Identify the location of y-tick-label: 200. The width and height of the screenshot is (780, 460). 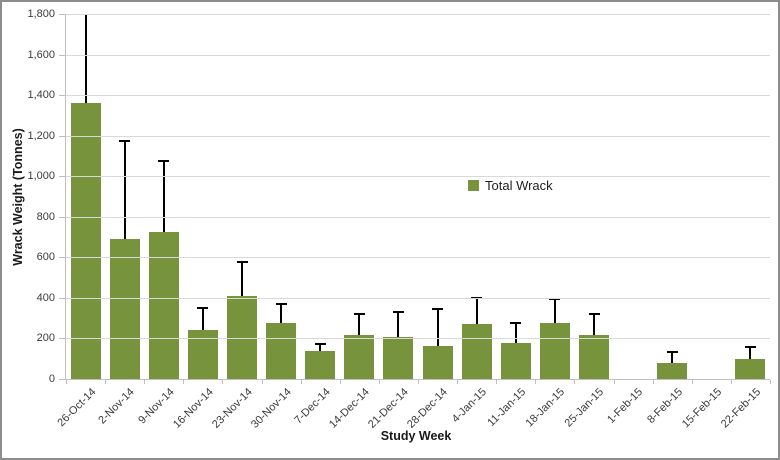
(45, 338).